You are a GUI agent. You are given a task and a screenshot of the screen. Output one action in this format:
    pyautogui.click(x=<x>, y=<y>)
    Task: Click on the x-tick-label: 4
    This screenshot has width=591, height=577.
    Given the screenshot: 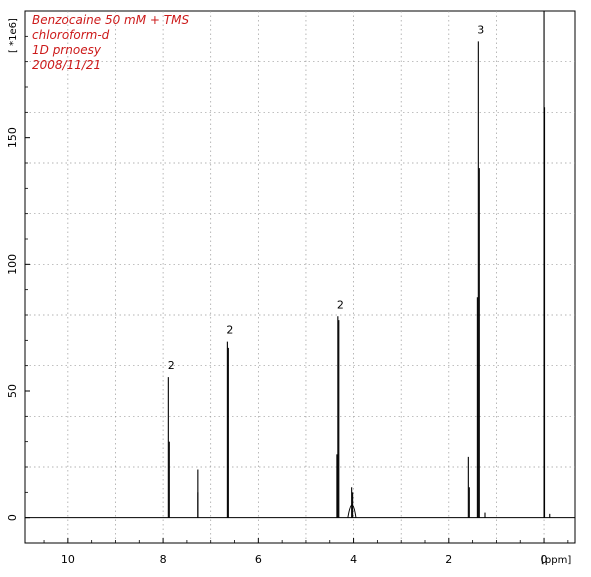 What is the action you would take?
    pyautogui.click(x=353, y=559)
    